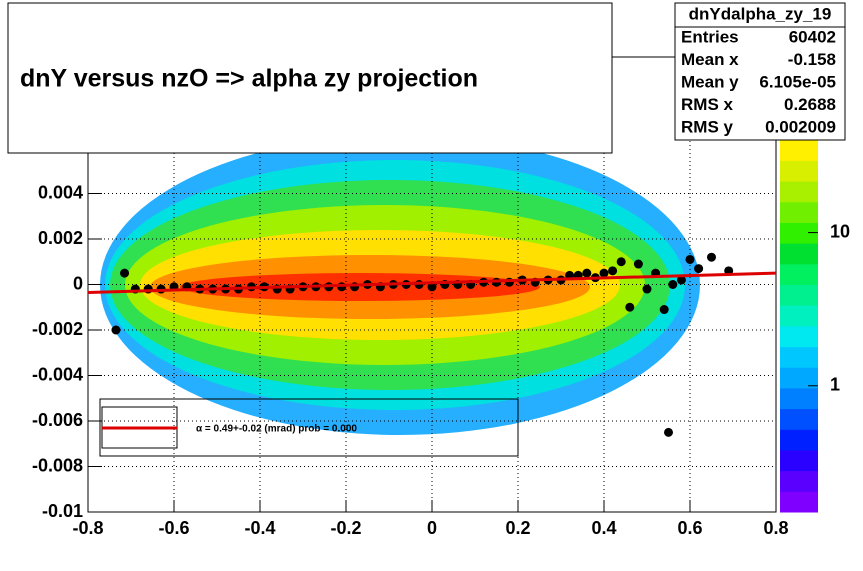 This screenshot has width=863, height=571. I want to click on stats-label: Mean x, so click(710, 59).